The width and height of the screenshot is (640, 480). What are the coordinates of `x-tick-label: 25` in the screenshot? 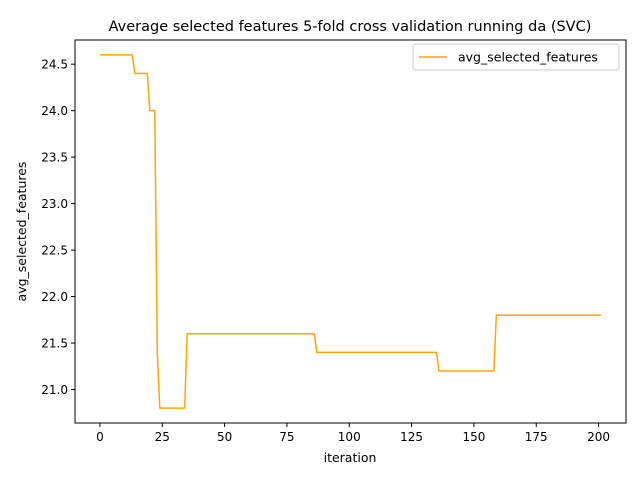 It's located at (162, 437).